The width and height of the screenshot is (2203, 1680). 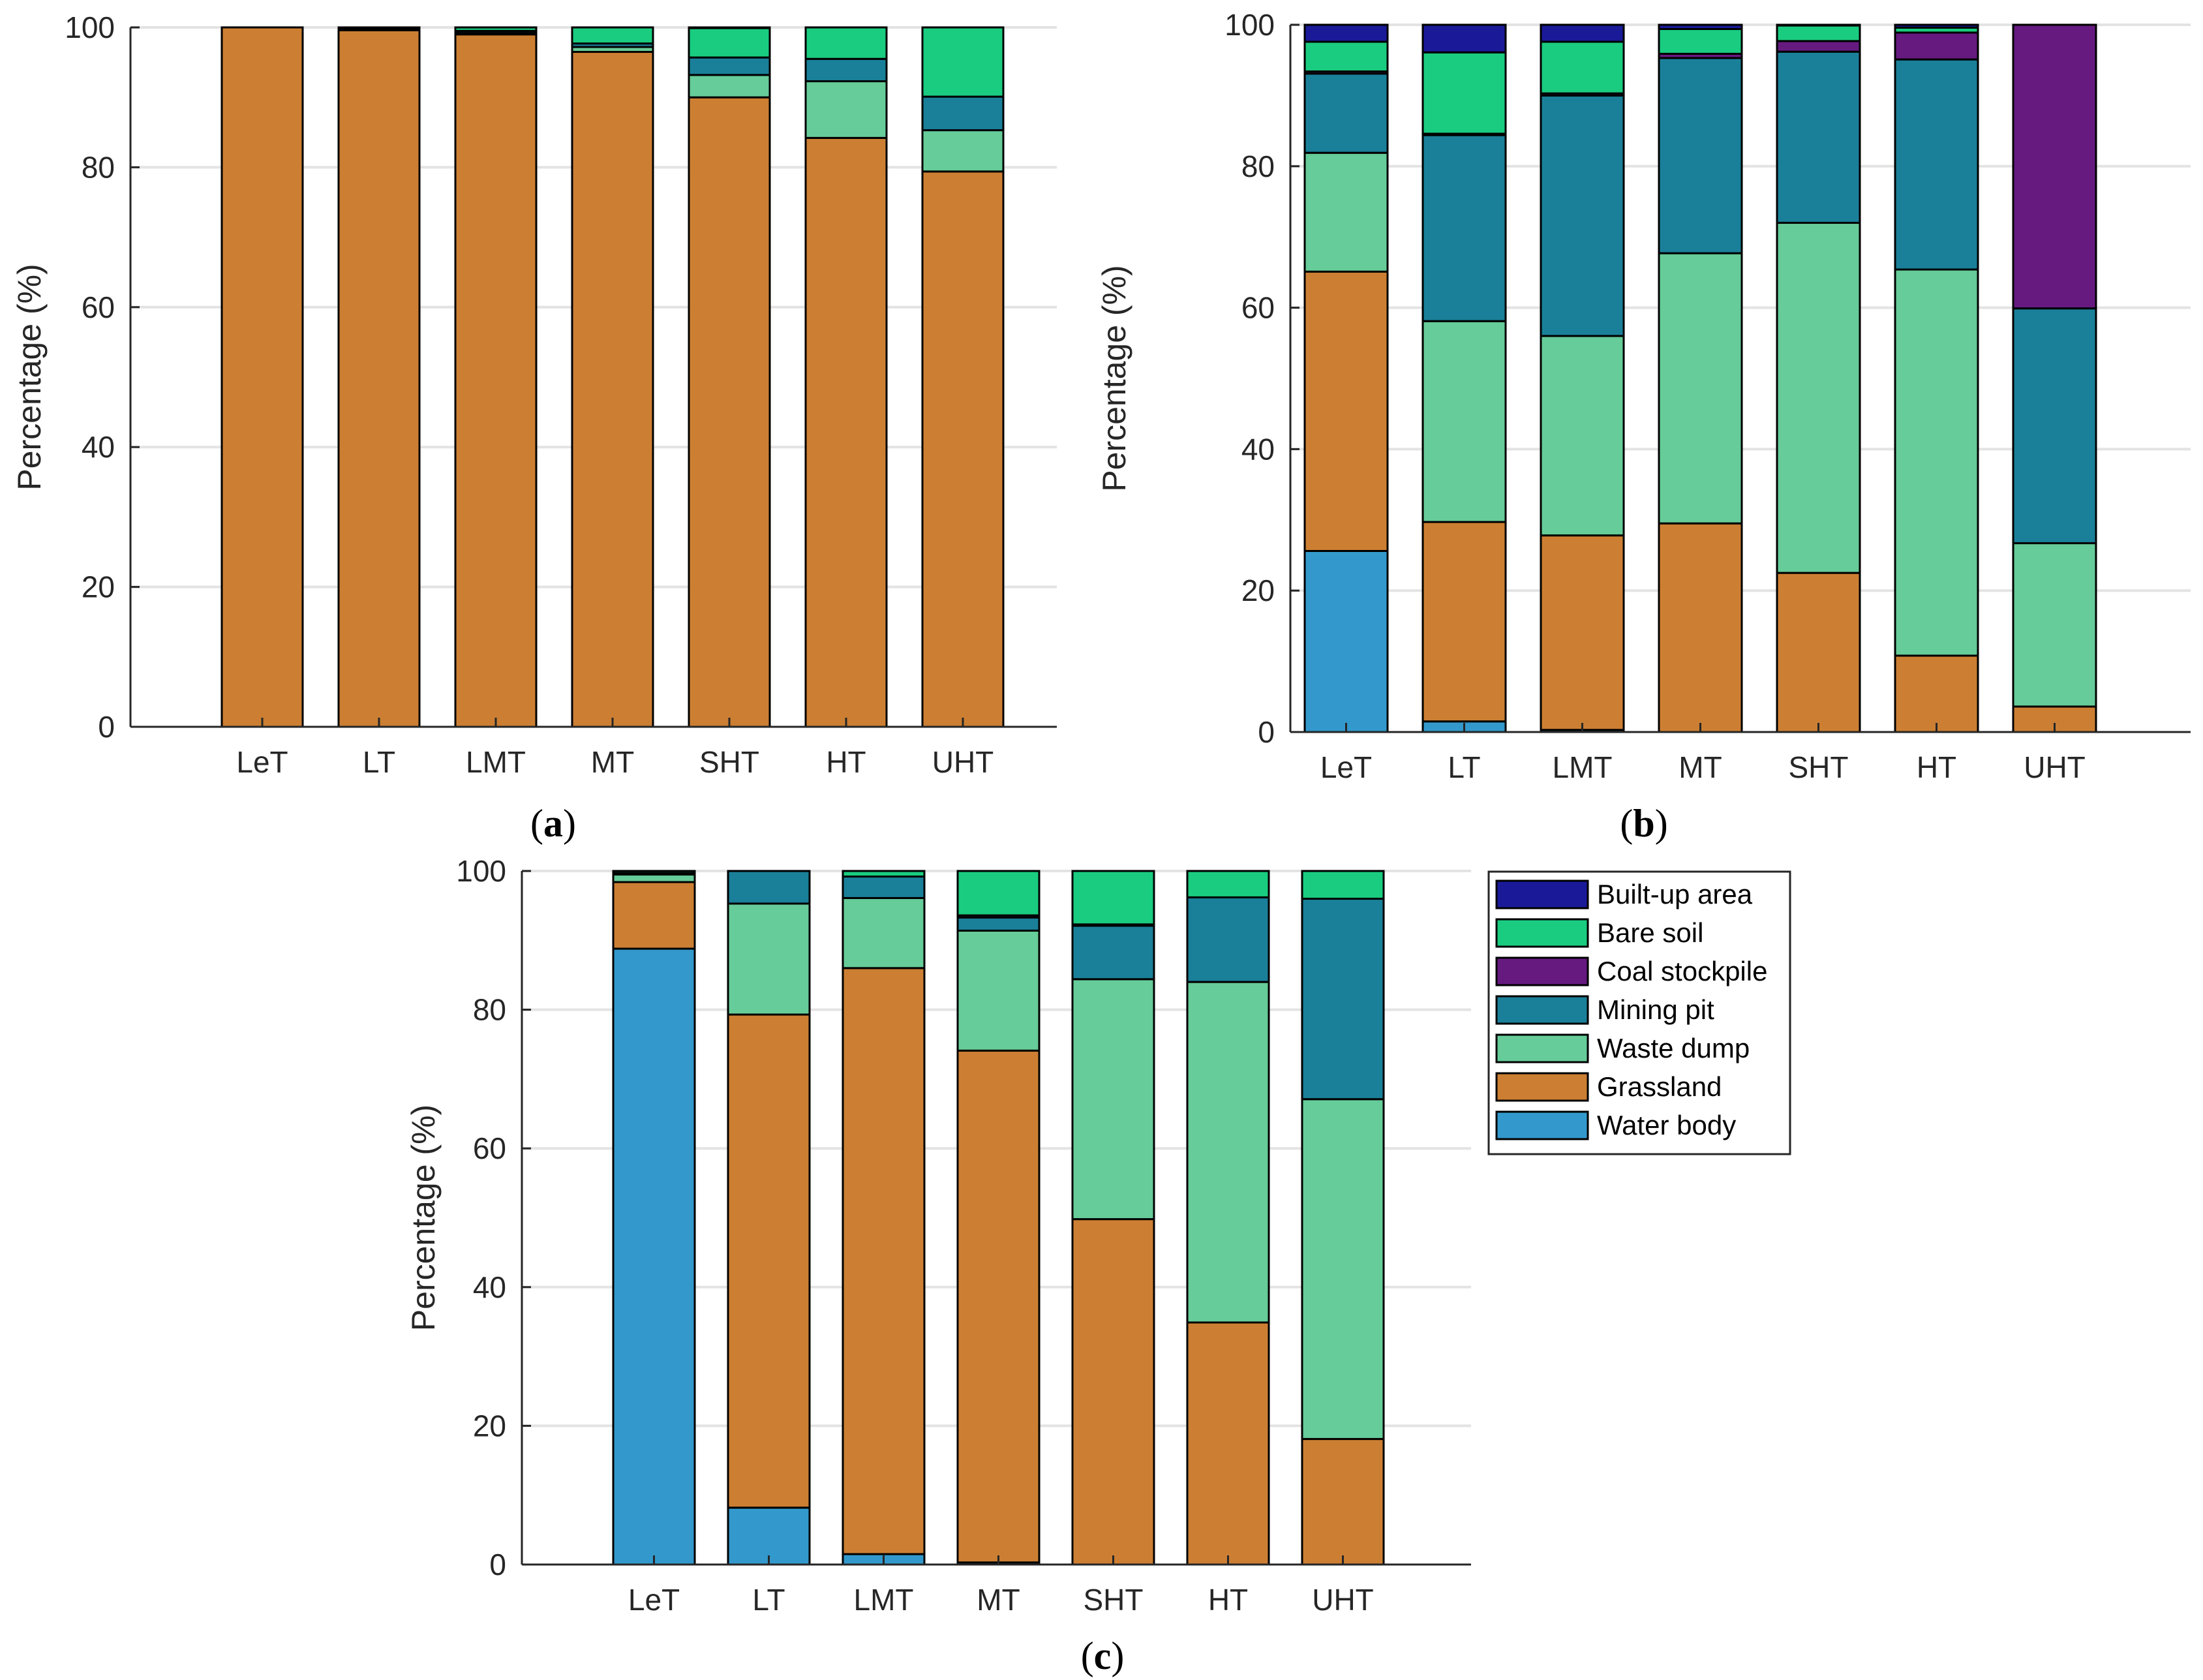 What do you see at coordinates (2054, 166) in the screenshot?
I see `bar-segment-coal-stockpile-uht` at bounding box center [2054, 166].